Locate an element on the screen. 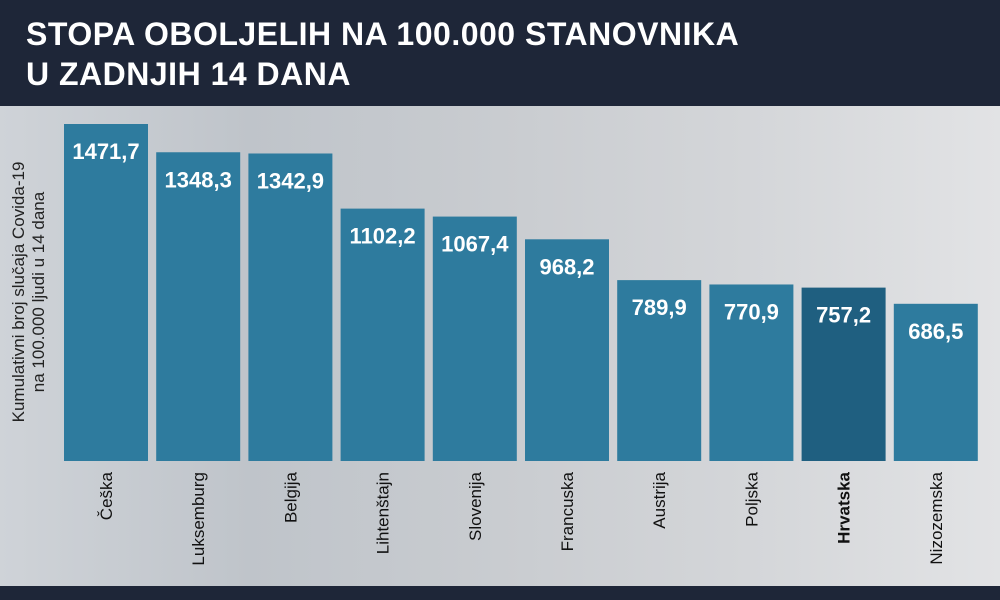 Image resolution: width=1000 pixels, height=600 pixels. bar-value-label: 1348,3 is located at coordinates (198, 179).